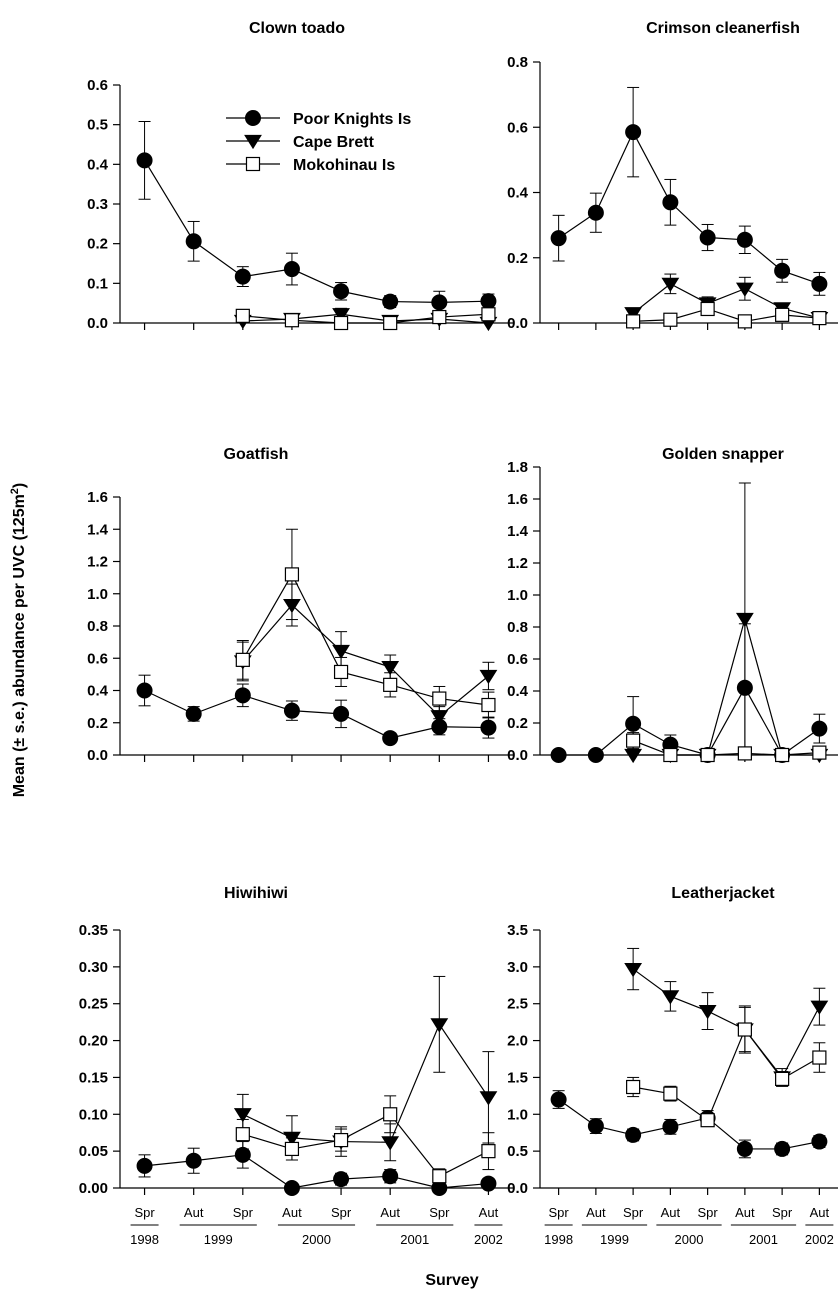 The width and height of the screenshot is (838, 1295). What do you see at coordinates (256, 454) in the screenshot?
I see `chart-title: Goatfish` at bounding box center [256, 454].